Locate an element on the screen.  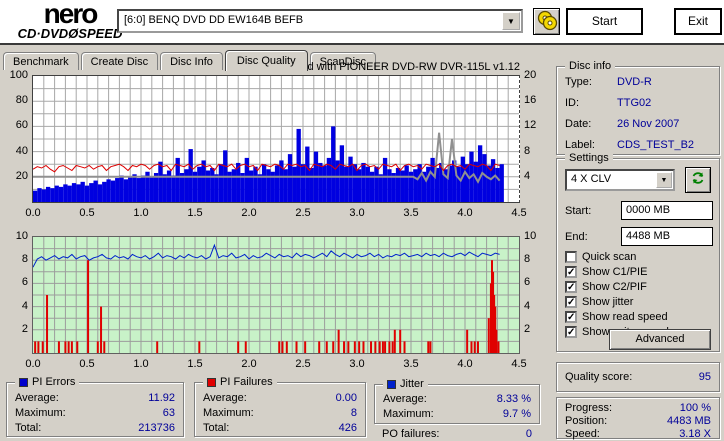
tab-benchmark: Benchmark is located at coordinates (41, 61).